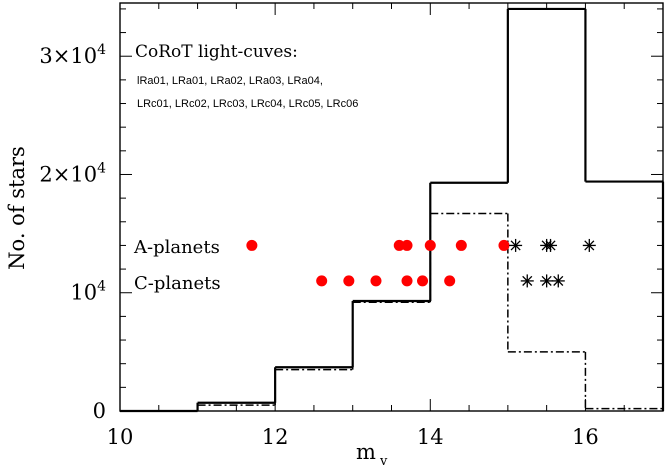 This screenshot has width=666, height=468. What do you see at coordinates (88, 292) in the screenshot?
I see `y-tick-label: 104` at bounding box center [88, 292].